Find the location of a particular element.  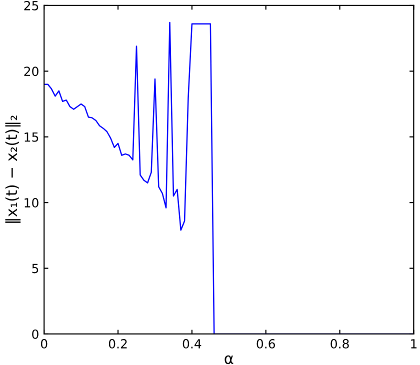

x-tick-label: 0.6 is located at coordinates (266, 344).